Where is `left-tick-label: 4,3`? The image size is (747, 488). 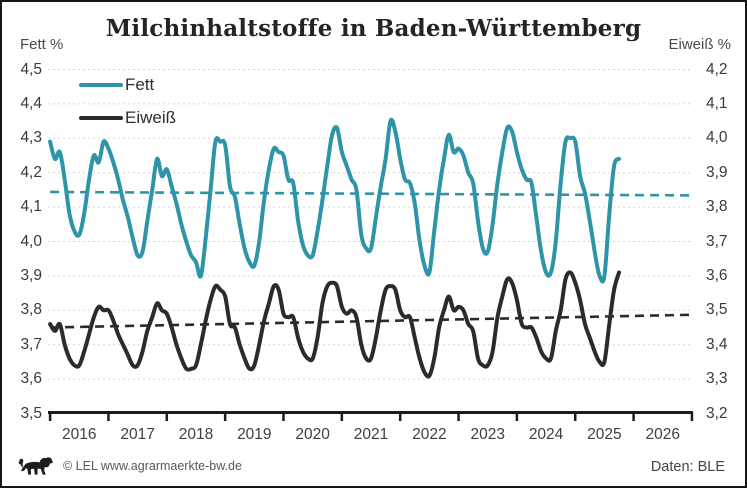
left-tick-label: 4,3 is located at coordinates (31, 138).